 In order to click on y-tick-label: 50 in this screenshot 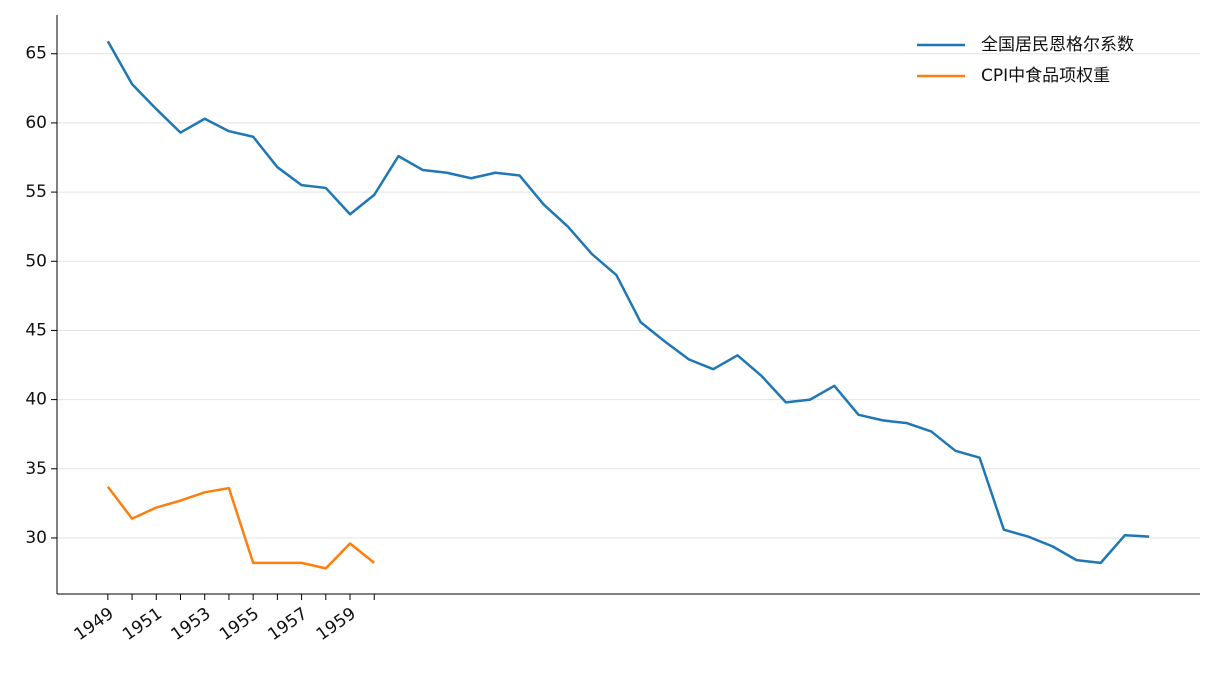, I will do `click(36, 261)`.